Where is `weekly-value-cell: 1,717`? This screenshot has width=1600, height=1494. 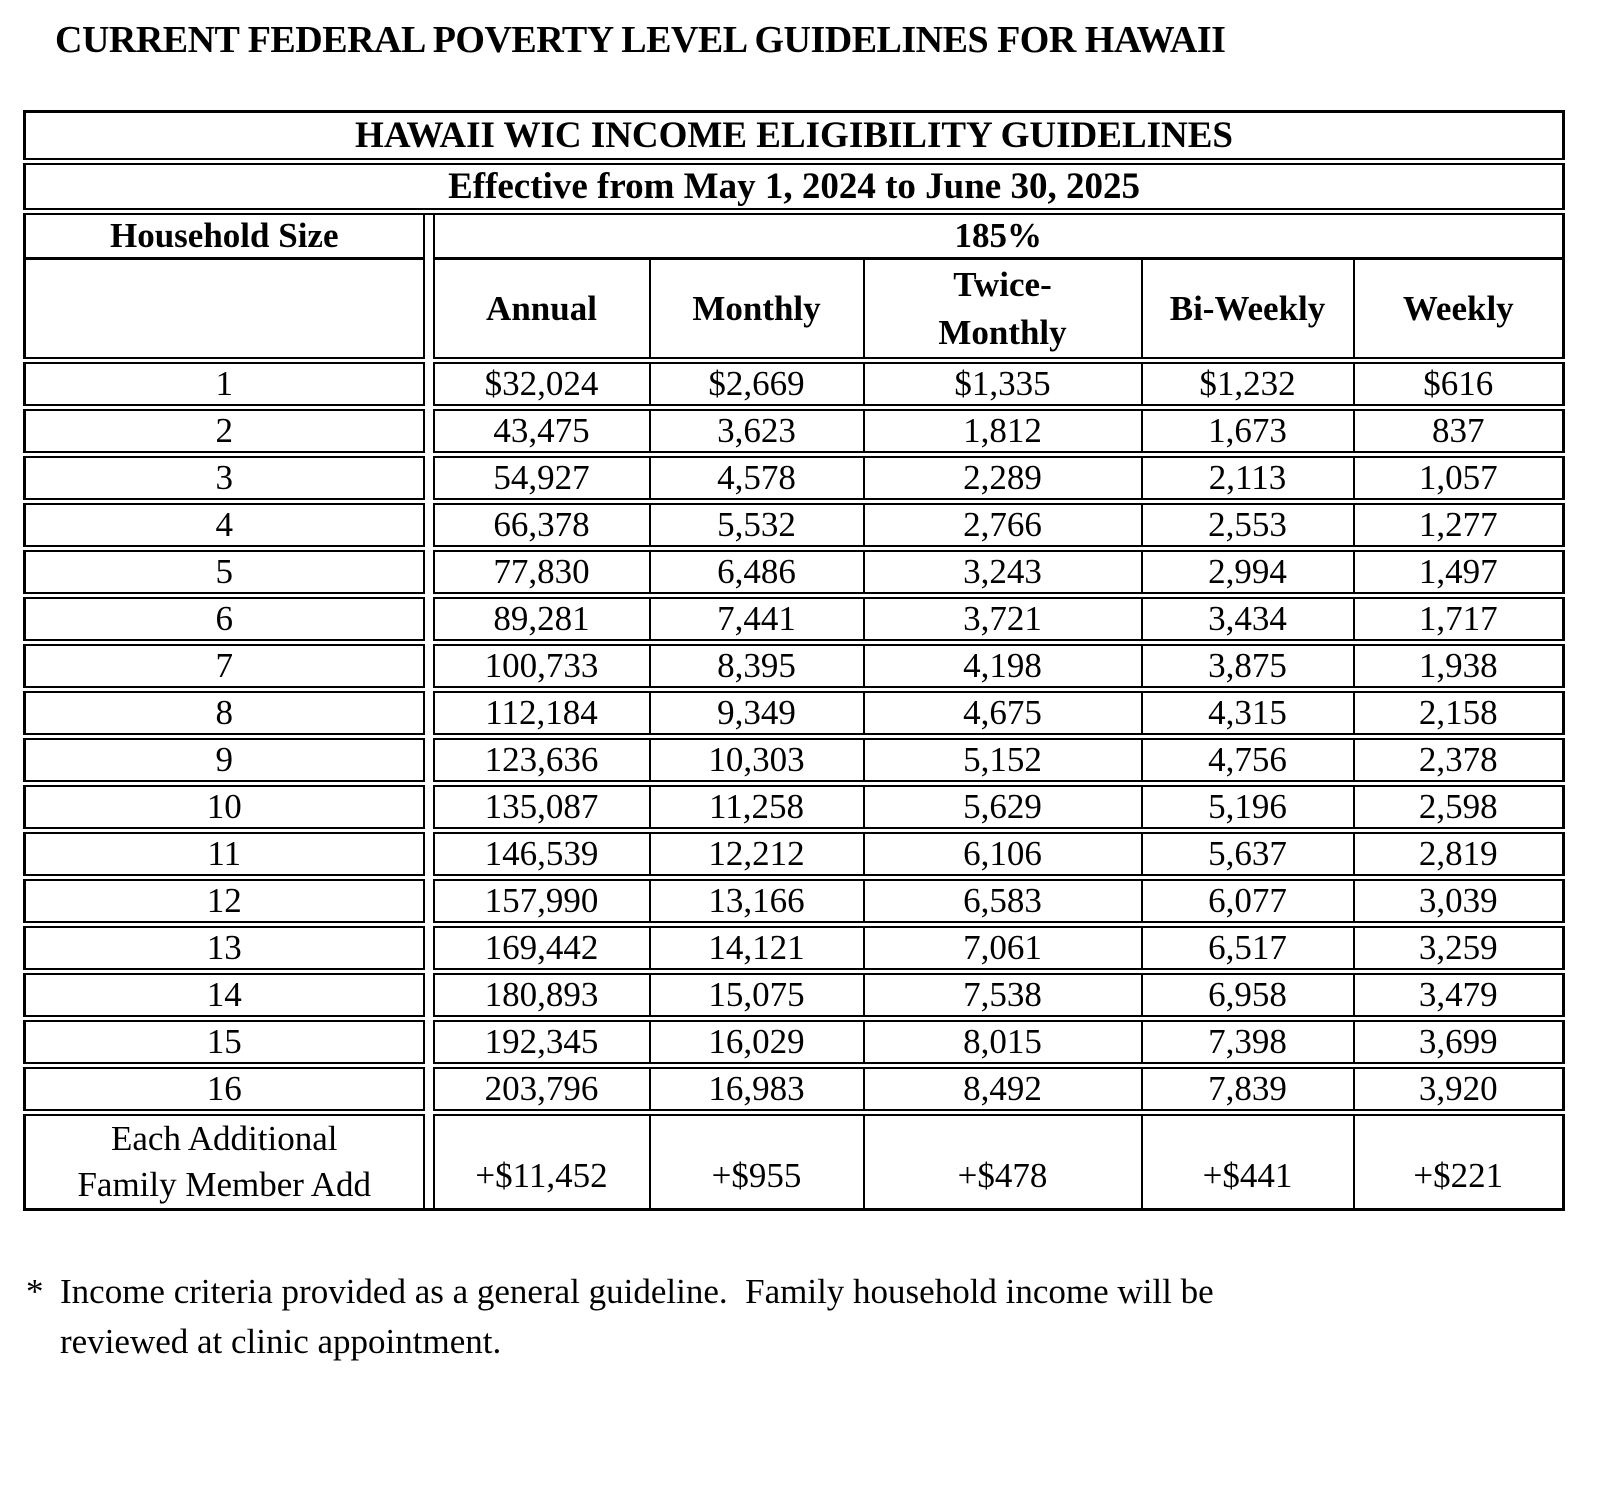 weekly-value-cell: 1,717 is located at coordinates (1458, 620).